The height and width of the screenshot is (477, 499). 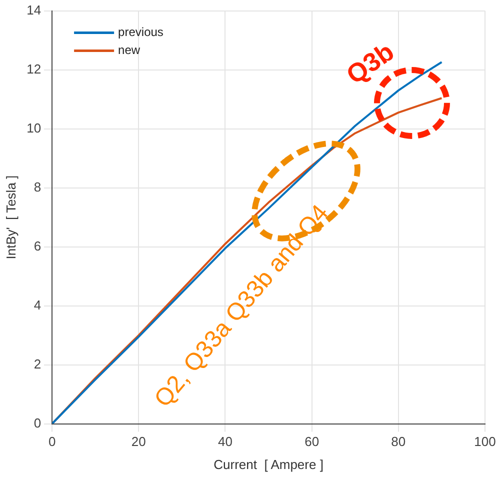 What do you see at coordinates (370, 63) in the screenshot?
I see `annotation: Q3b` at bounding box center [370, 63].